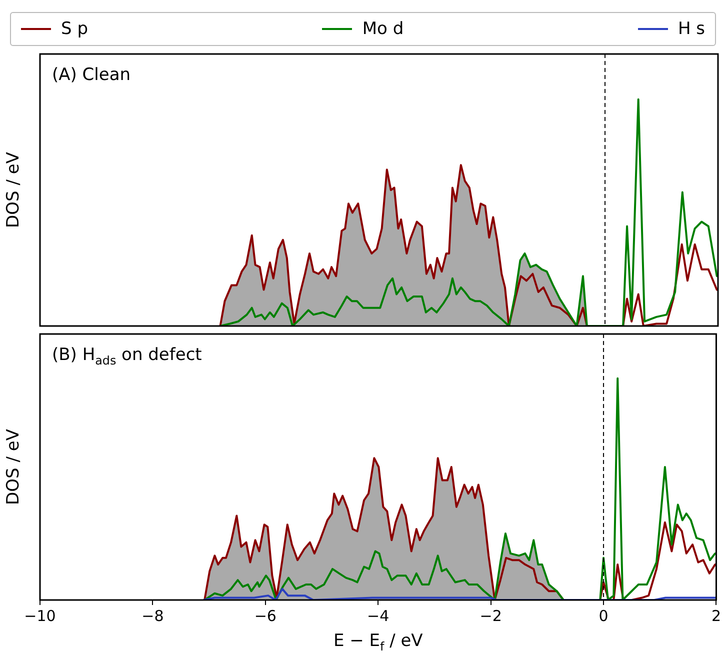 The width and height of the screenshot is (724, 656). I want to click on legend-label: H s, so click(691, 29).